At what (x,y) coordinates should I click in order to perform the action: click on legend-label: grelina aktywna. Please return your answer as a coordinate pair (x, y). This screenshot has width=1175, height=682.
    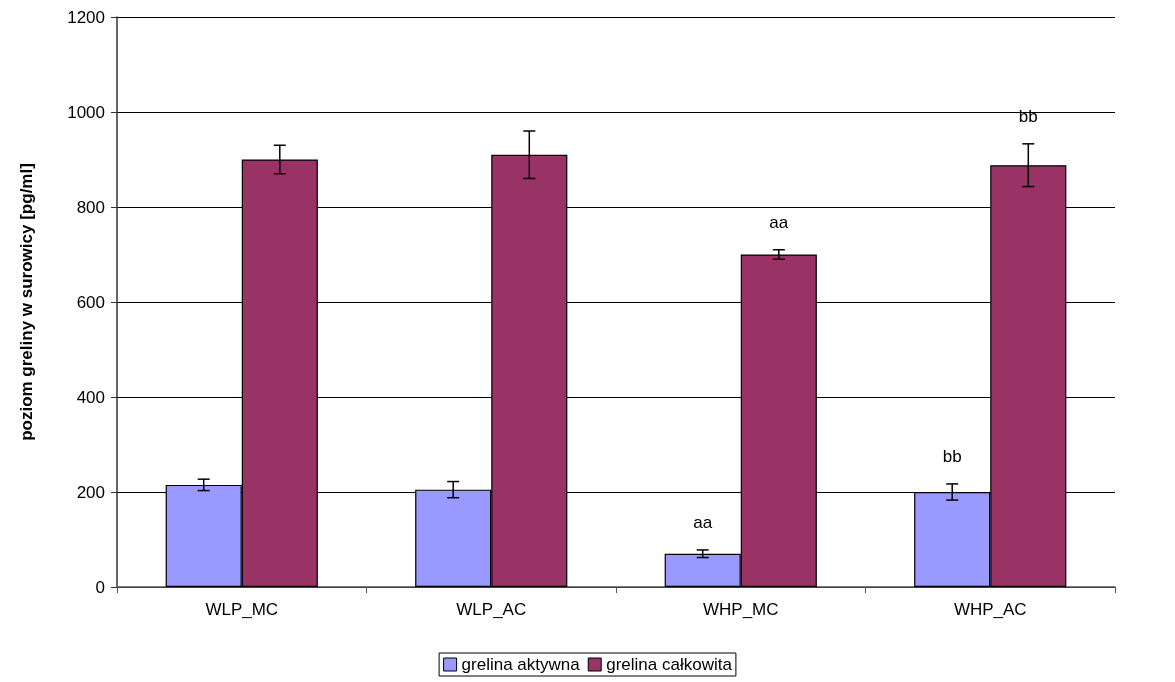
    Looking at the image, I should click on (521, 664).